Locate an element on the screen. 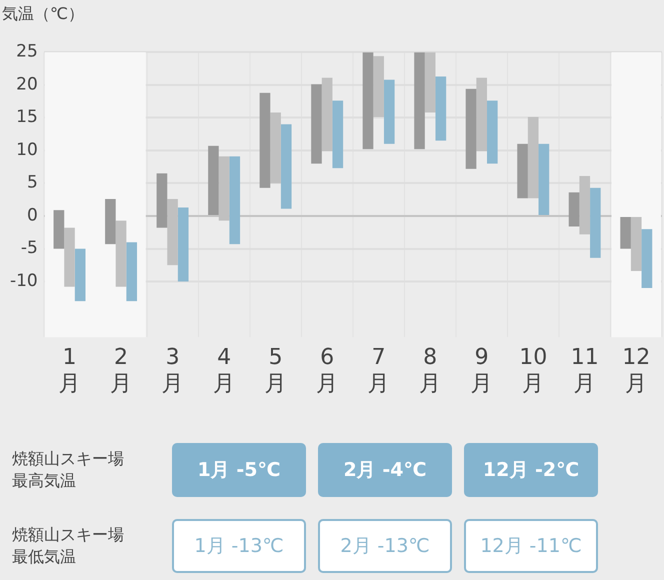  y-tick-label: 5 is located at coordinates (32, 182).